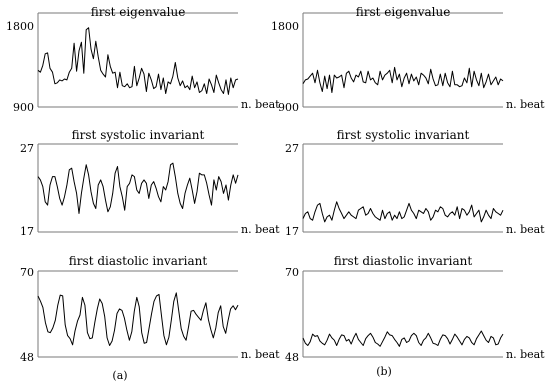 Image resolution: width=546 pixels, height=383 pixels. I want to click on panel-a-systolic: first systolic invariant 27 17 n. beat, so click(150, 183).